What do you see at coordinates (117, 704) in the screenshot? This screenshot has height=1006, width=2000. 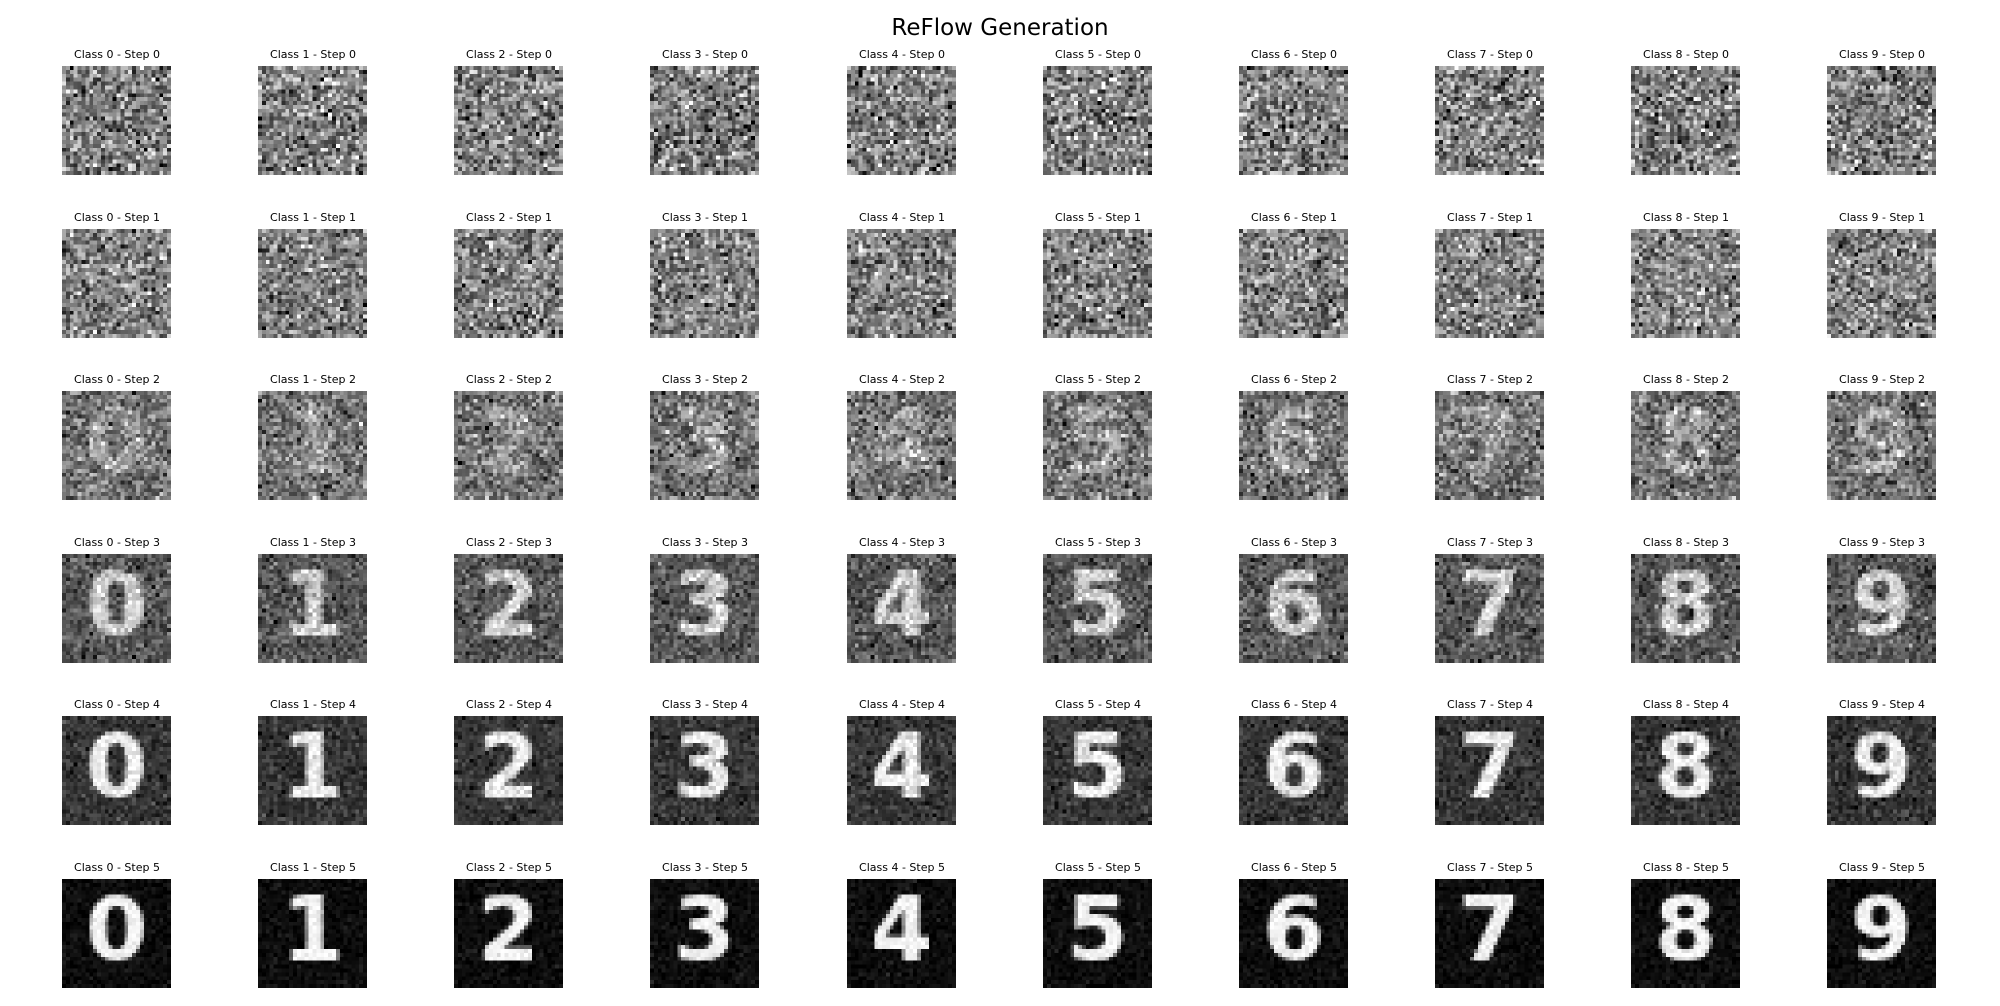 I see `panel-title: Class 0 - Step 4` at bounding box center [117, 704].